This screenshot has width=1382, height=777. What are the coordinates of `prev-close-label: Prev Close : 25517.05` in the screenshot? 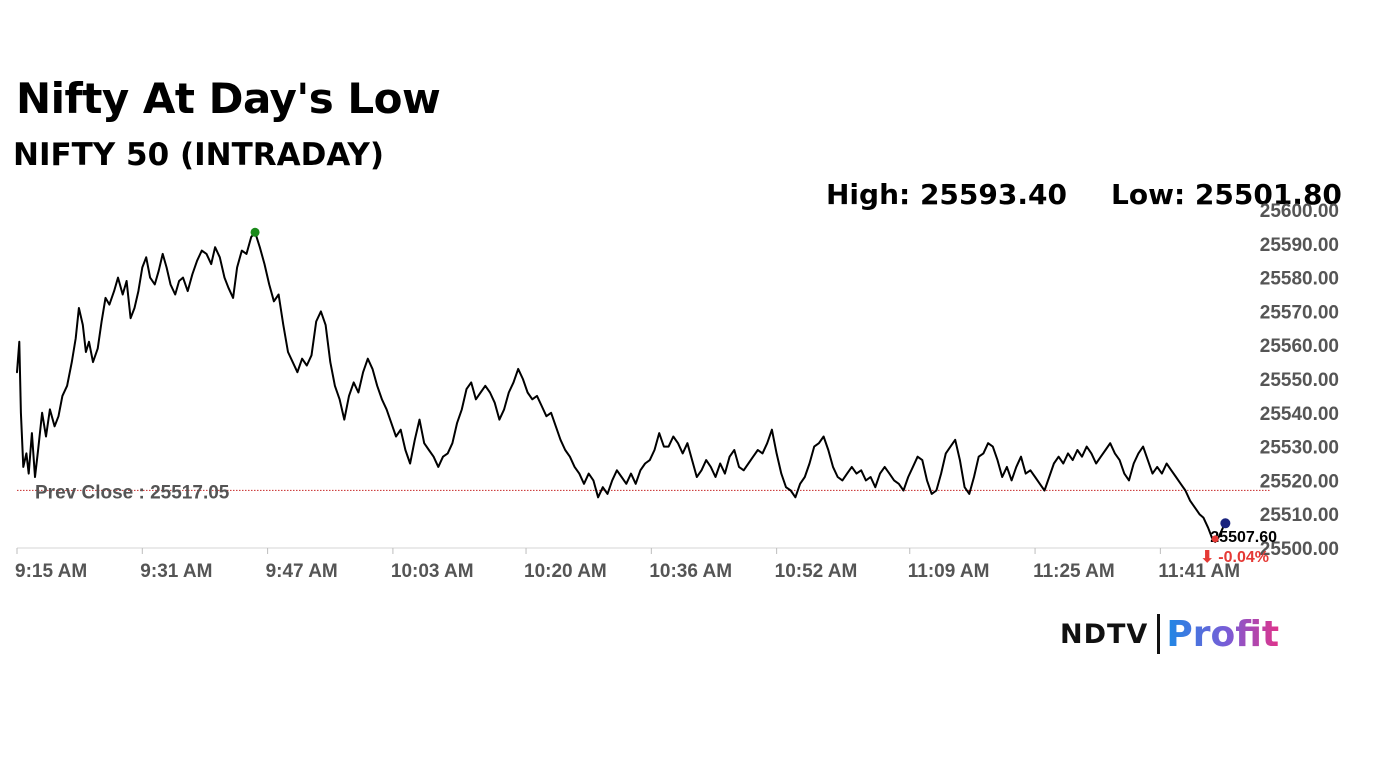 It's located at (132, 492).